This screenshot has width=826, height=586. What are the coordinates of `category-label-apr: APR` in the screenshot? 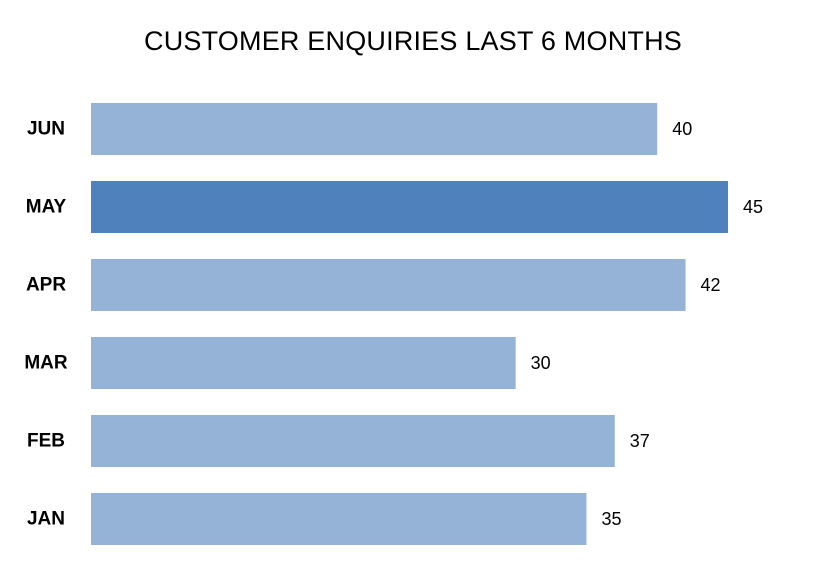 It's located at (46, 285).